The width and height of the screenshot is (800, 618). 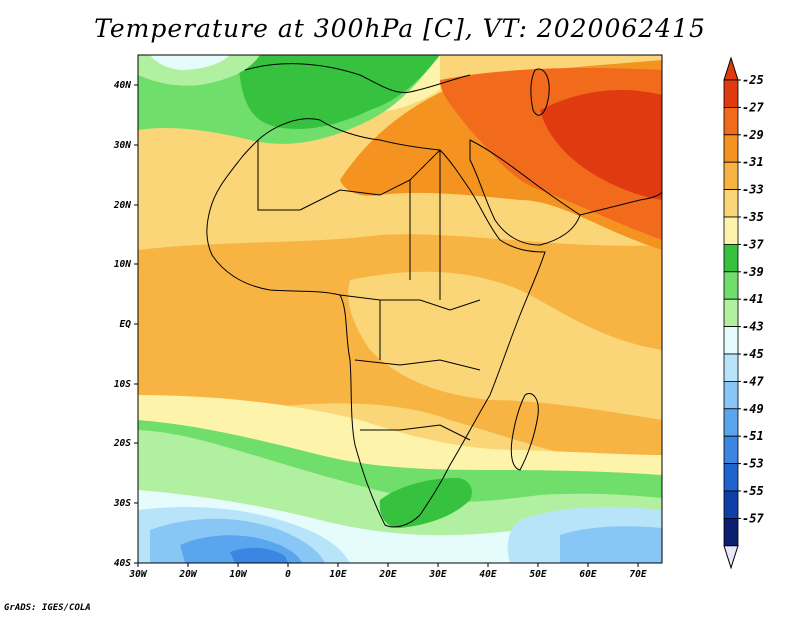 What do you see at coordinates (731, 68) in the screenshot?
I see `colorbar-high-arrow` at bounding box center [731, 68].